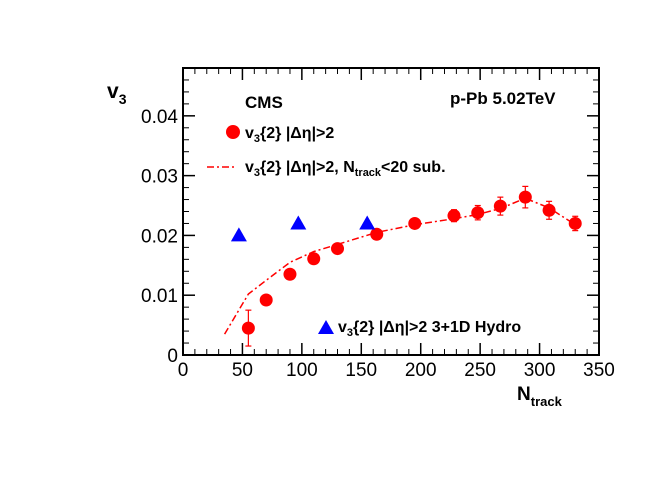 The height and width of the screenshot is (498, 664). Describe the element at coordinates (264, 102) in the screenshot. I see `experiment-label: CMS` at that location.